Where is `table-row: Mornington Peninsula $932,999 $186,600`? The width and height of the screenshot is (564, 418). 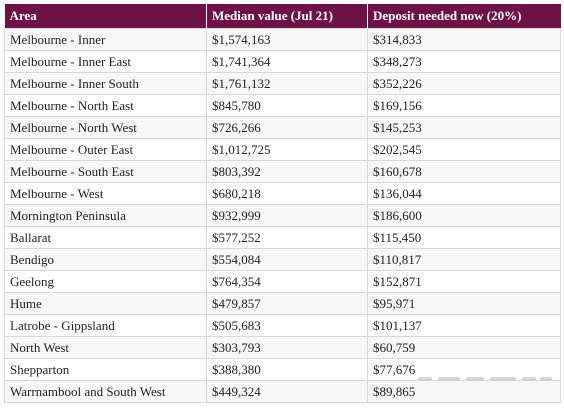
table-row: Mornington Peninsula $932,999 $186,600 is located at coordinates (282, 215).